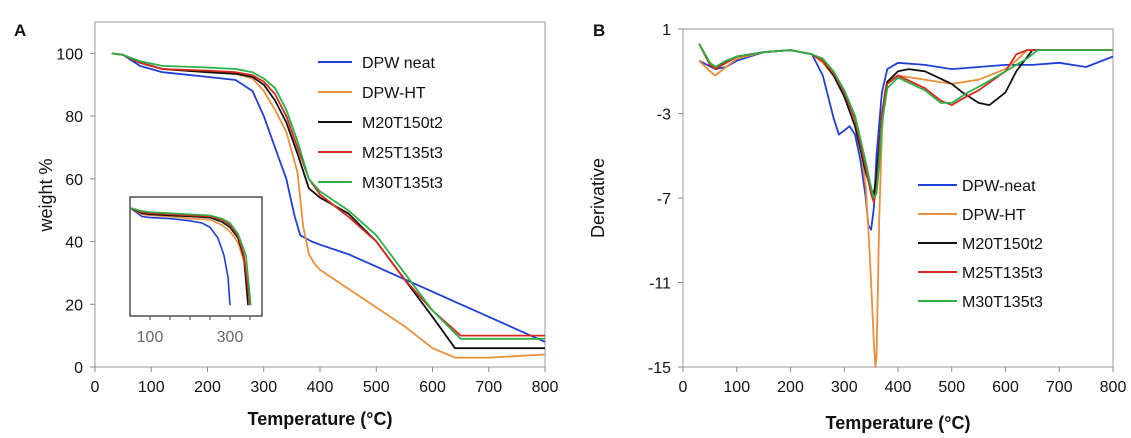 The image size is (1131, 438). I want to click on y-tick-label: -3, so click(664, 115).